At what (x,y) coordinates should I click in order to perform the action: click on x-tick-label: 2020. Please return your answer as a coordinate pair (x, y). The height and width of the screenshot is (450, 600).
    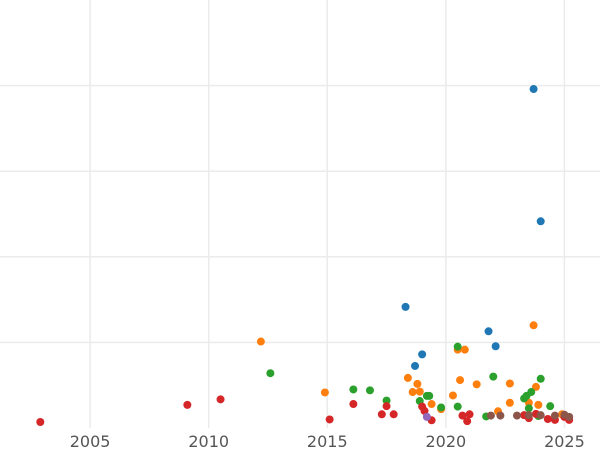
    Looking at the image, I should click on (445, 441).